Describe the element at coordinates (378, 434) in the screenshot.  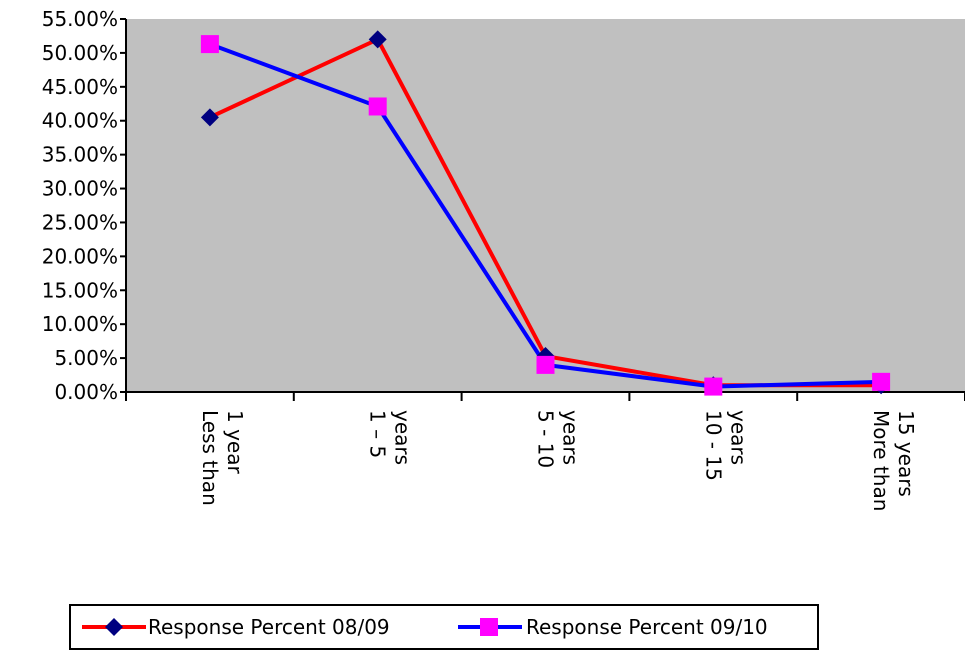
I see `x-tick-label-line: 1 – 5` at that location.